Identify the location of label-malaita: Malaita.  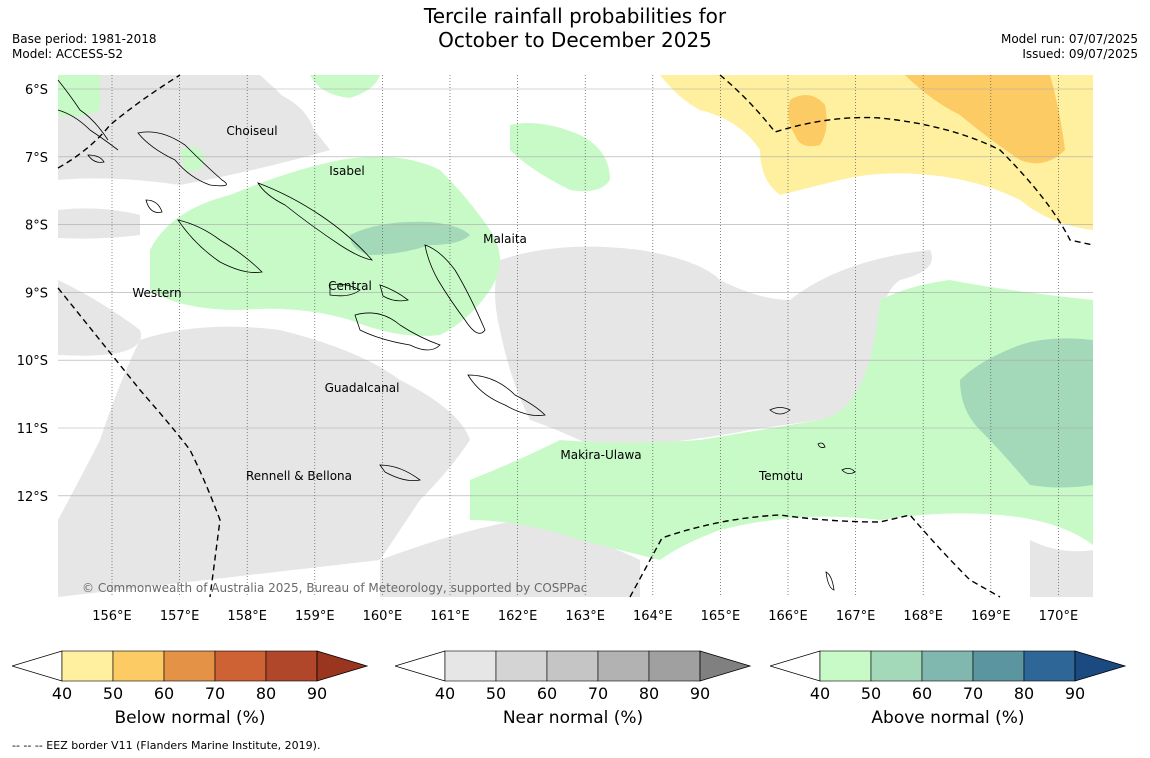
(505, 239).